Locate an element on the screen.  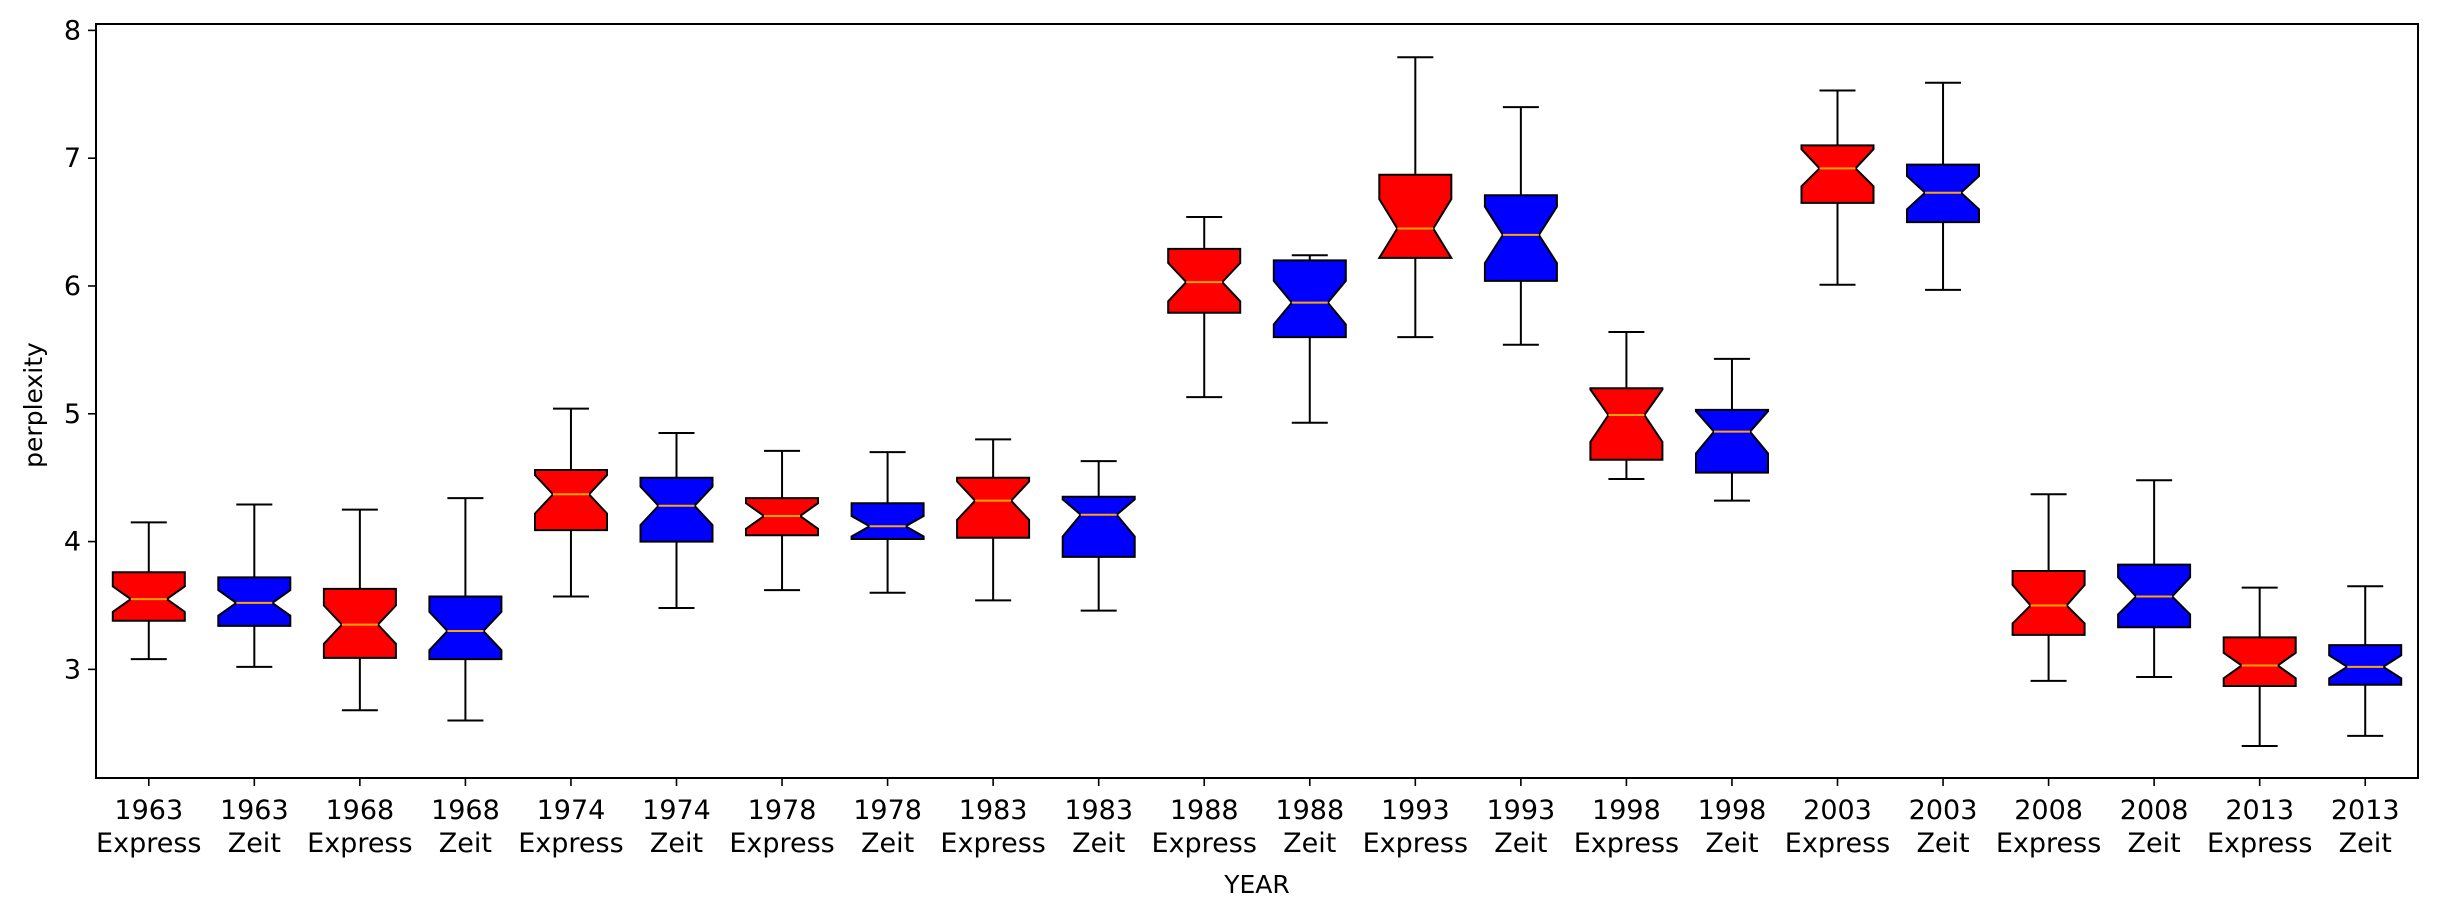
box-2013-express is located at coordinates (2259, 667).